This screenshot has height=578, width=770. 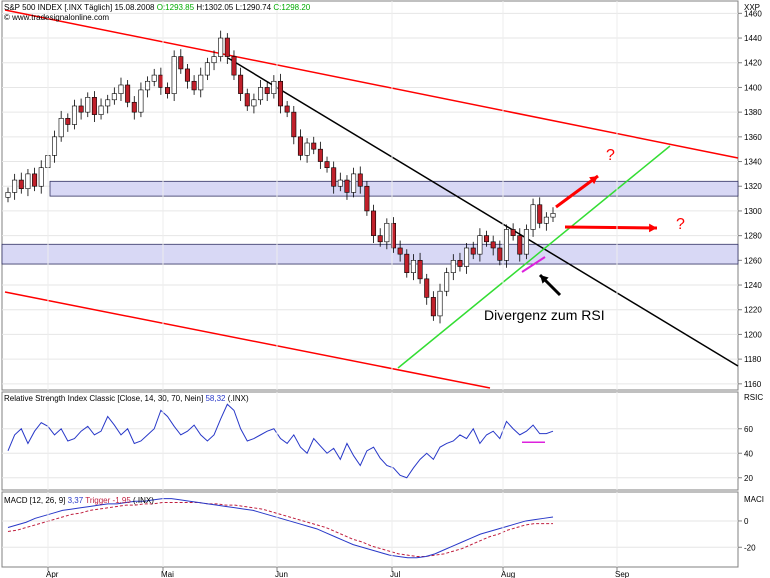 What do you see at coordinates (134, 7) in the screenshot?
I see `header-date: 15.08.2008` at bounding box center [134, 7].